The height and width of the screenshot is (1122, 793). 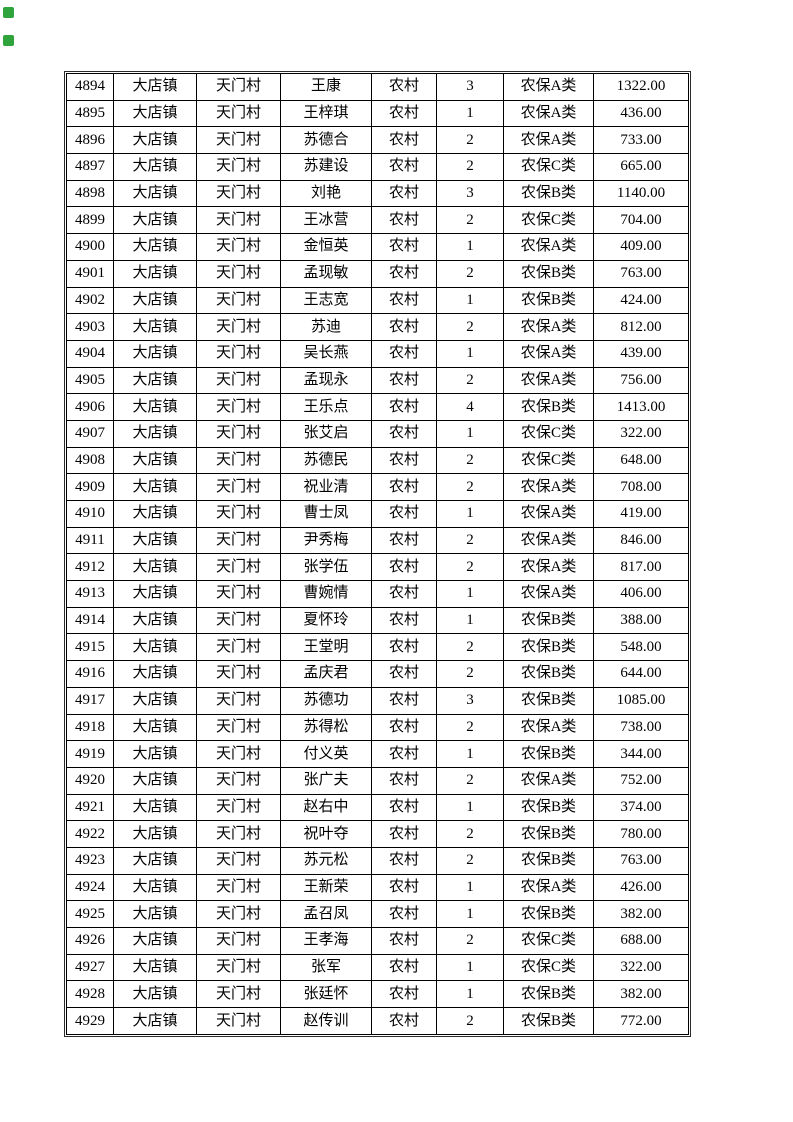 What do you see at coordinates (377, 193) in the screenshot?
I see `table-row: 4898 大店镇 天门村 刘艳 农村 3 农保B类 1140.00` at bounding box center [377, 193].